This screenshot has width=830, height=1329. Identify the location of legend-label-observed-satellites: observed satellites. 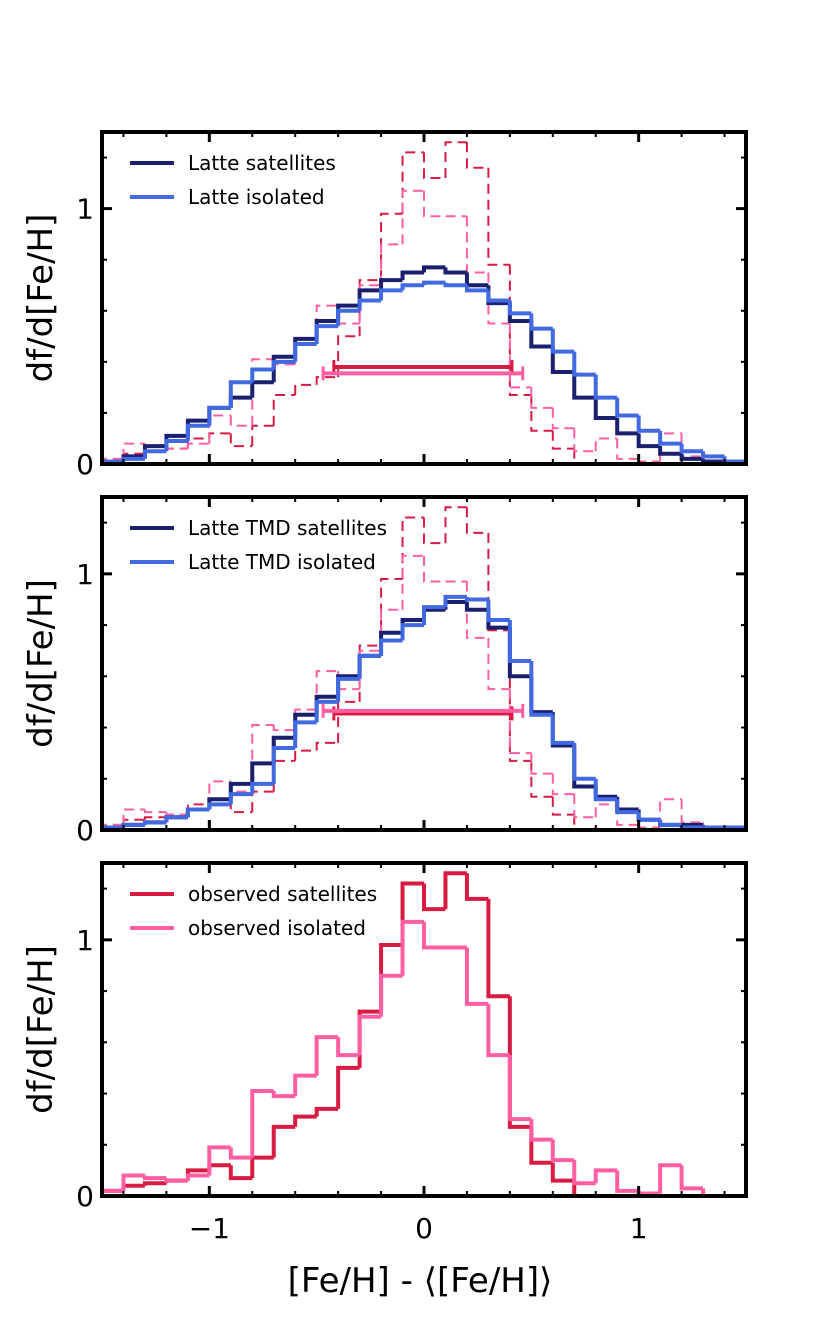
(282, 894).